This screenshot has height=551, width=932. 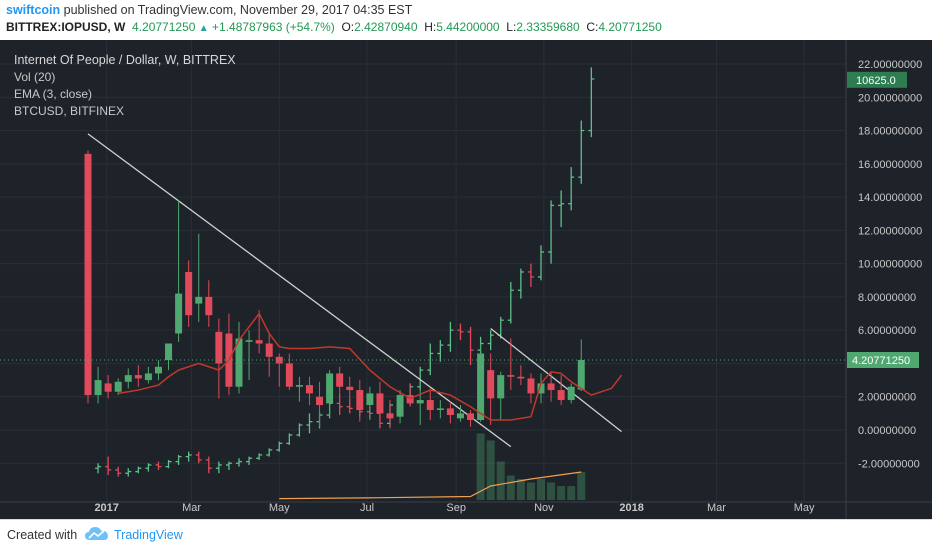 What do you see at coordinates (430, 485) in the screenshot?
I see `volume-ma-line` at bounding box center [430, 485].